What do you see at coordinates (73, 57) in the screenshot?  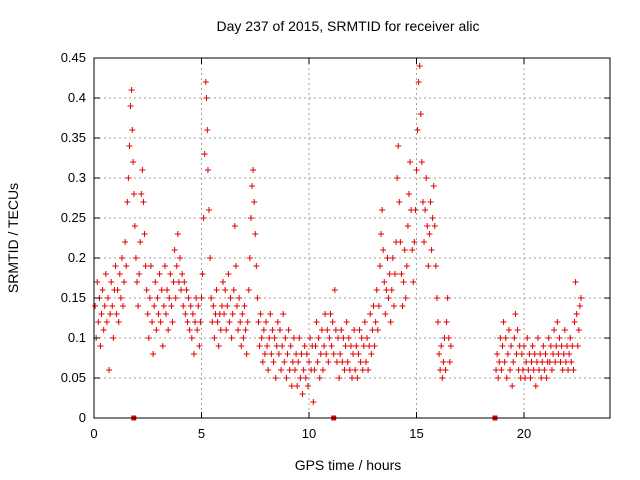 I see `y-tick-label: 0.45` at bounding box center [73, 57].